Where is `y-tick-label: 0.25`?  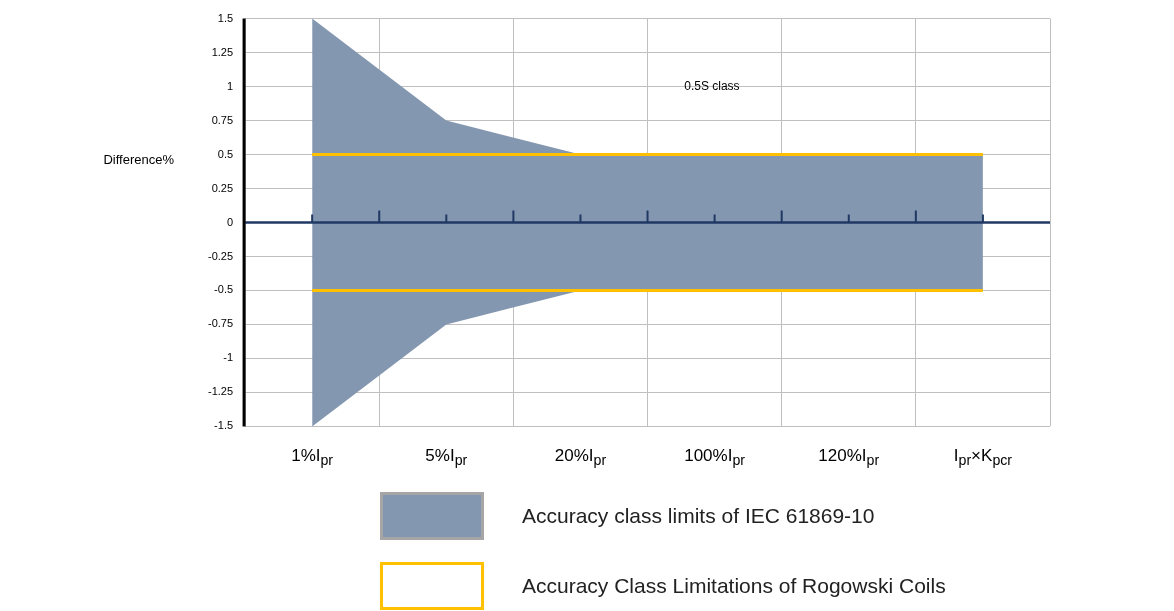 y-tick-label: 0.25 is located at coordinates (222, 187).